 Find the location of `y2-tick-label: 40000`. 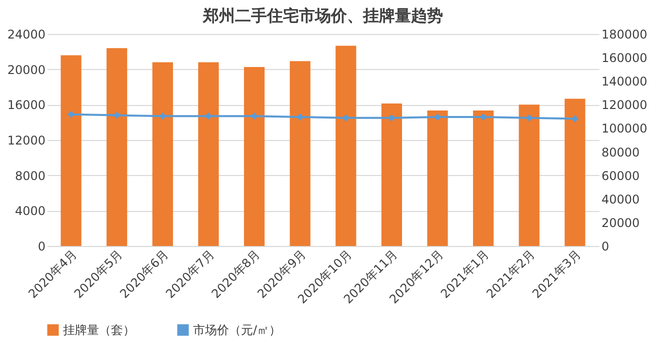

y2-tick-label: 40000 is located at coordinates (621, 199).